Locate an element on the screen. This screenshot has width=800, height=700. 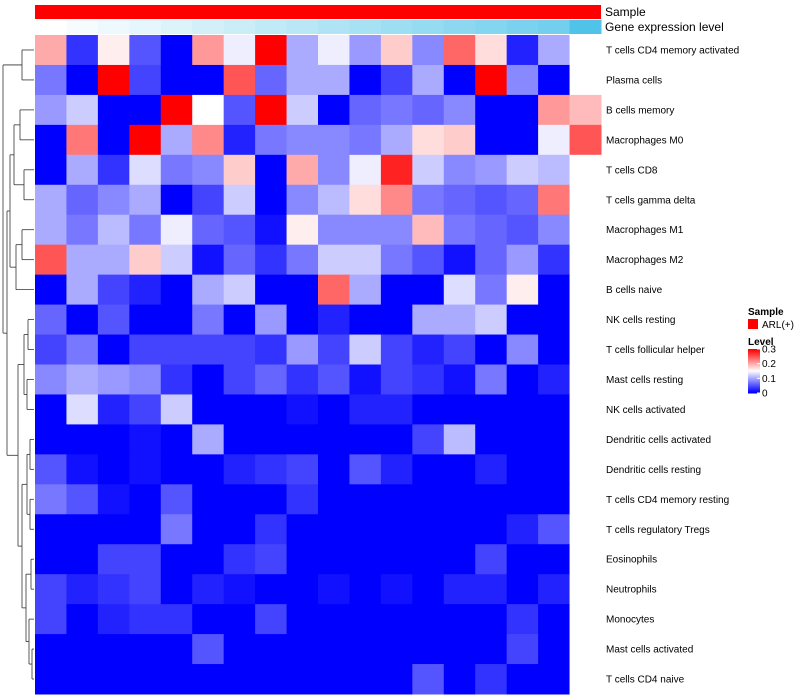
row-label: Mast cells resting is located at coordinates (644, 380).